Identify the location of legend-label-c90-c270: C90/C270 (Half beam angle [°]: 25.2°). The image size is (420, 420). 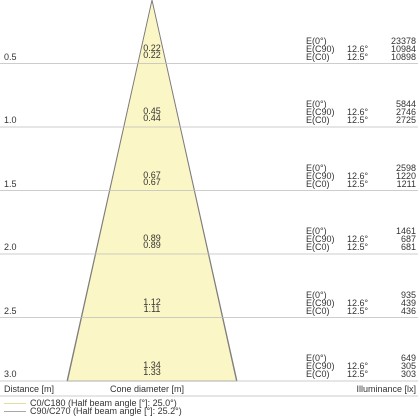
(106, 411).